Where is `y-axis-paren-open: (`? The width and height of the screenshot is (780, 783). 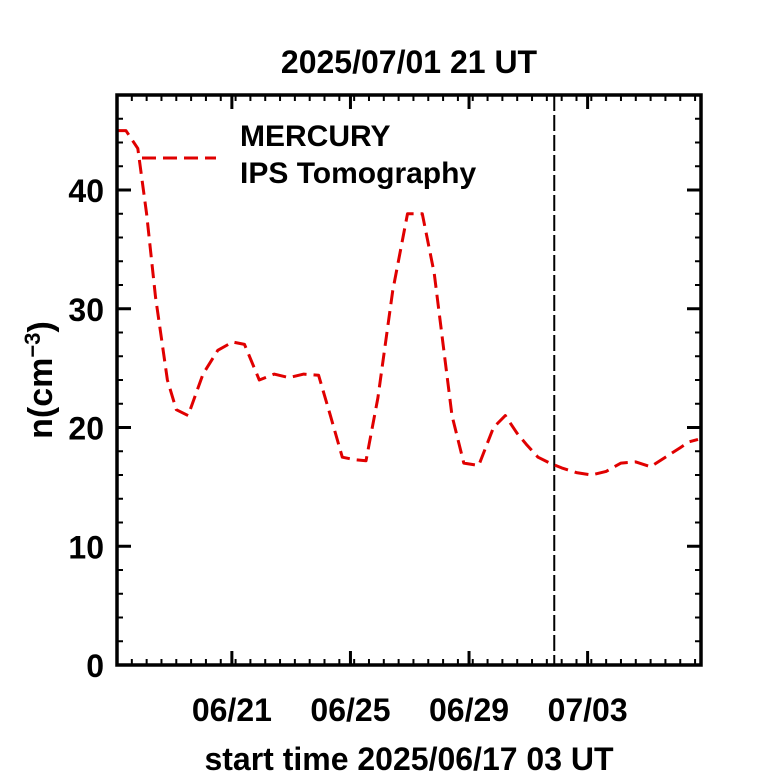 y-axis-paren-open: ( is located at coordinates (41, 412).